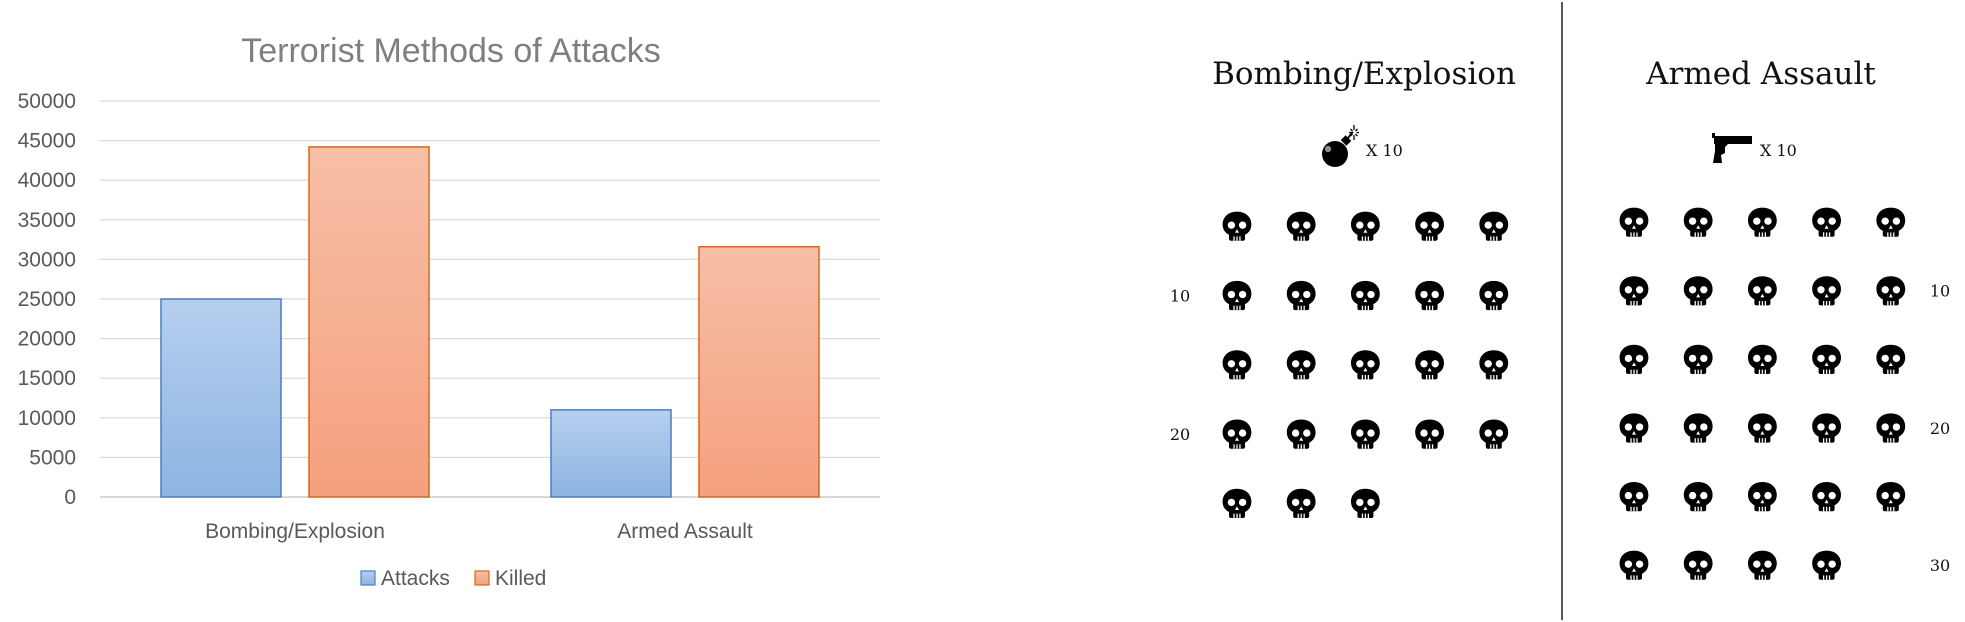 This screenshot has width=1965, height=622. I want to click on y-tick-label: 15000, so click(47, 378).